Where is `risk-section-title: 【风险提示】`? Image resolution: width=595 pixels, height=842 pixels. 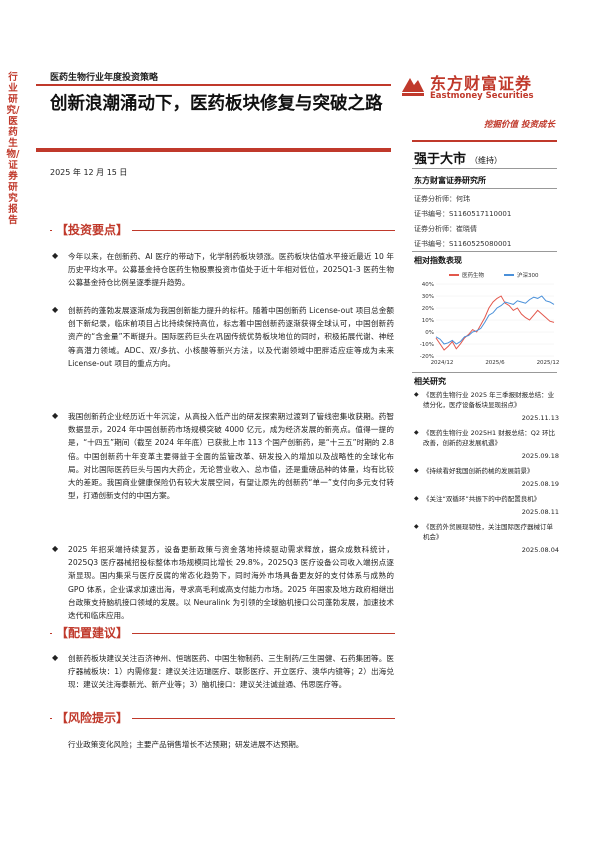
risk-section-title: 【风险提示】 is located at coordinates (92, 717).